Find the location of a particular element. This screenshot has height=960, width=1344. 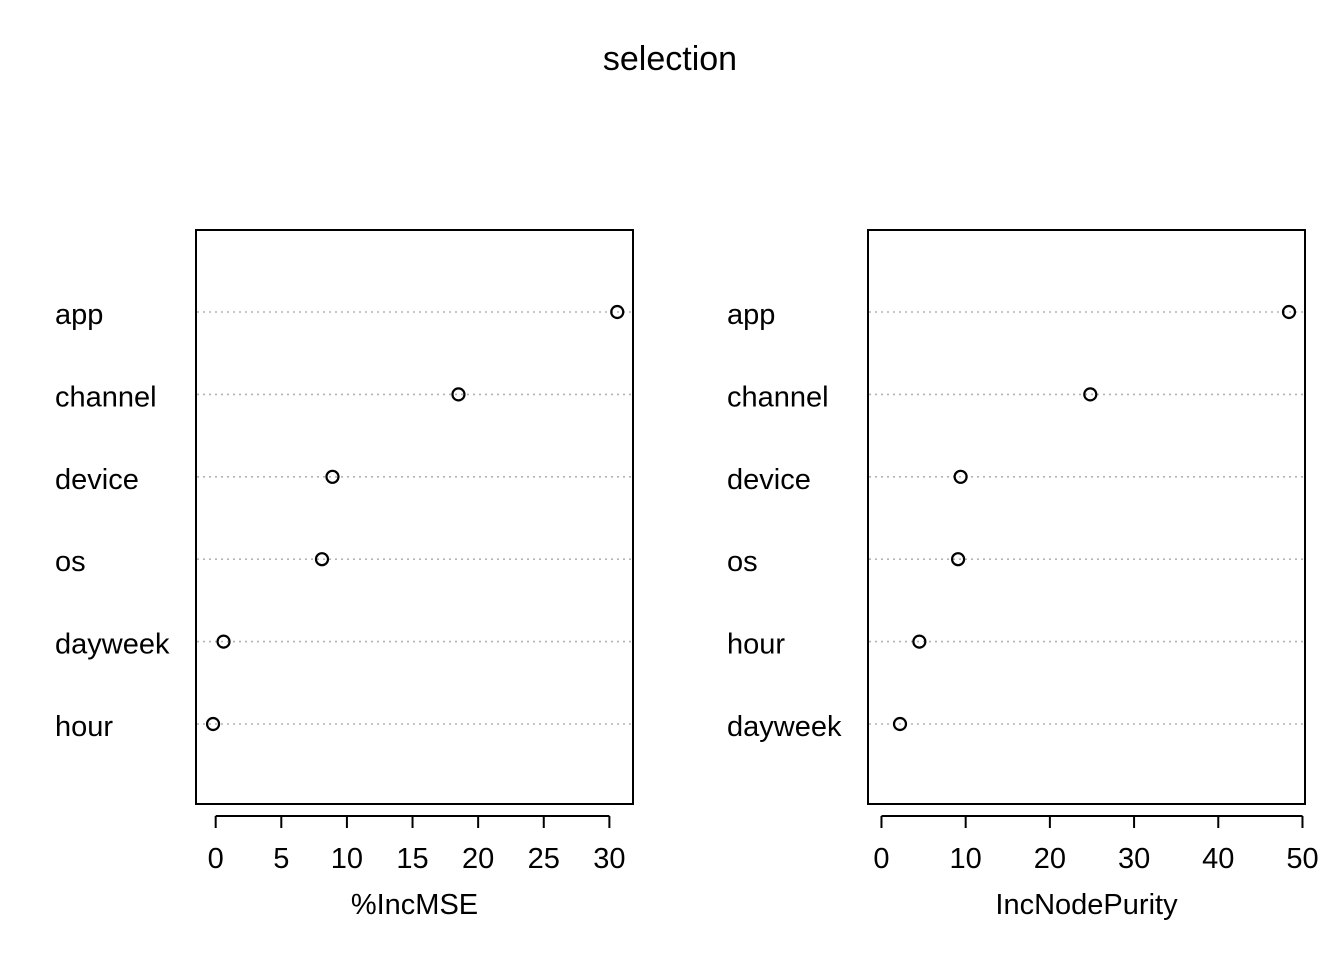

x-tick-label: 25 is located at coordinates (544, 859).